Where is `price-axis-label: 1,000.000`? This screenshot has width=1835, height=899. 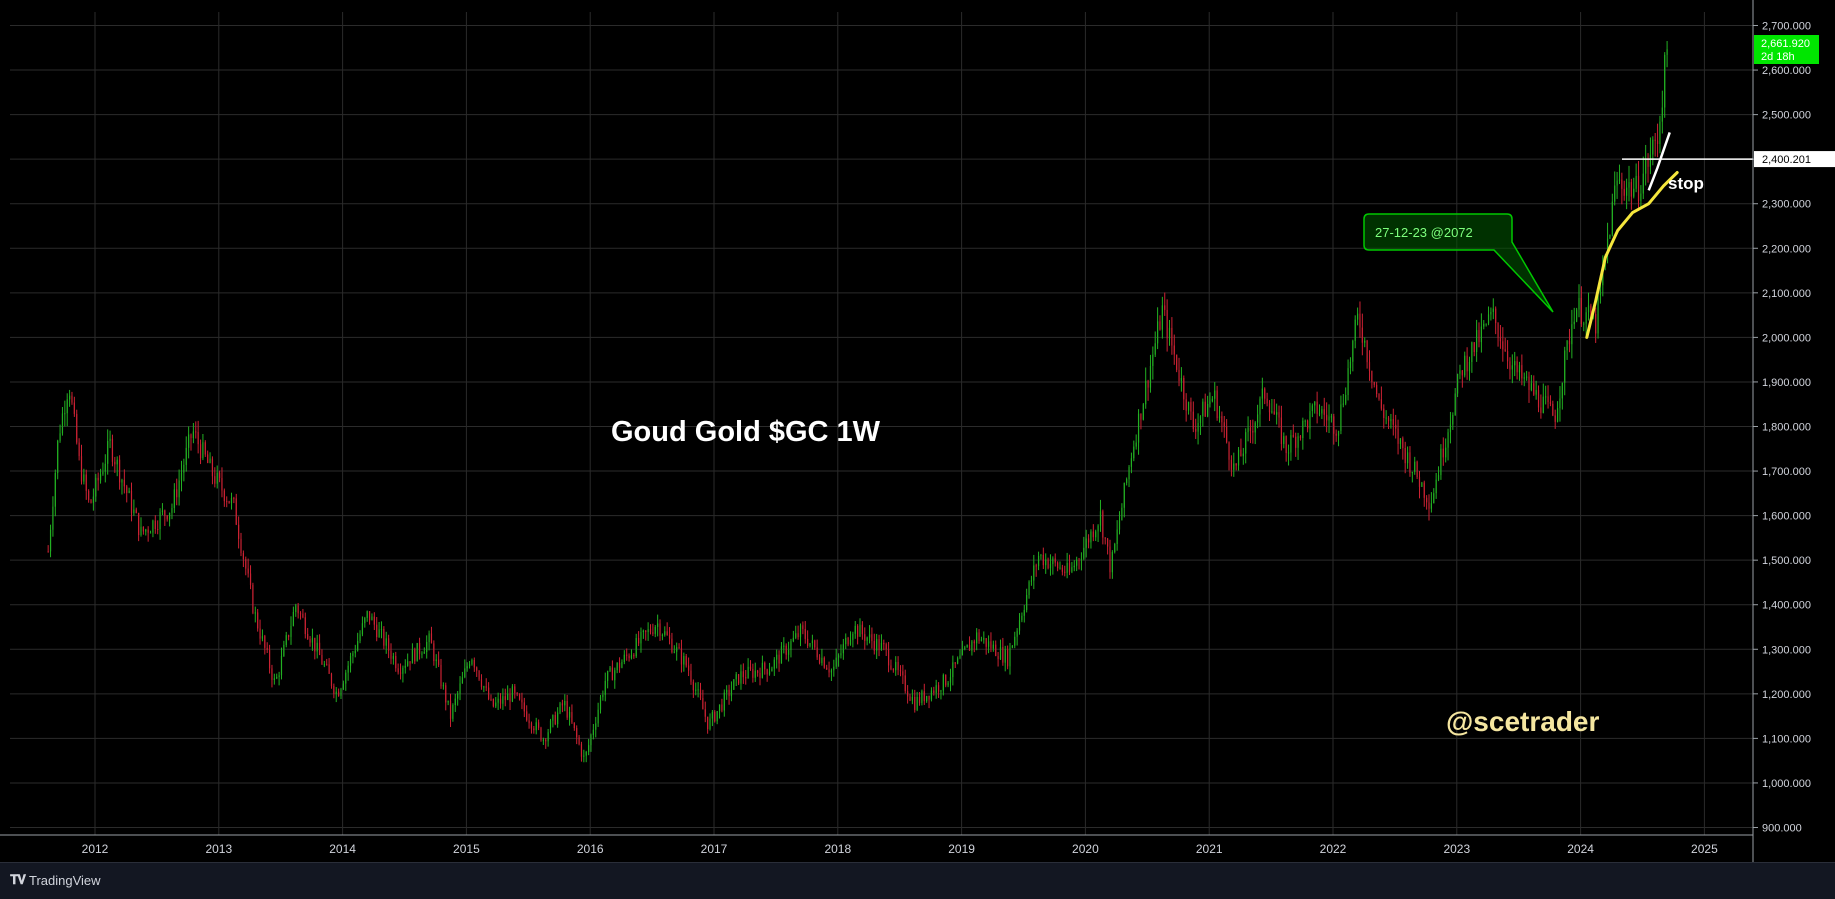 price-axis-label: 1,000.000 is located at coordinates (1786, 784).